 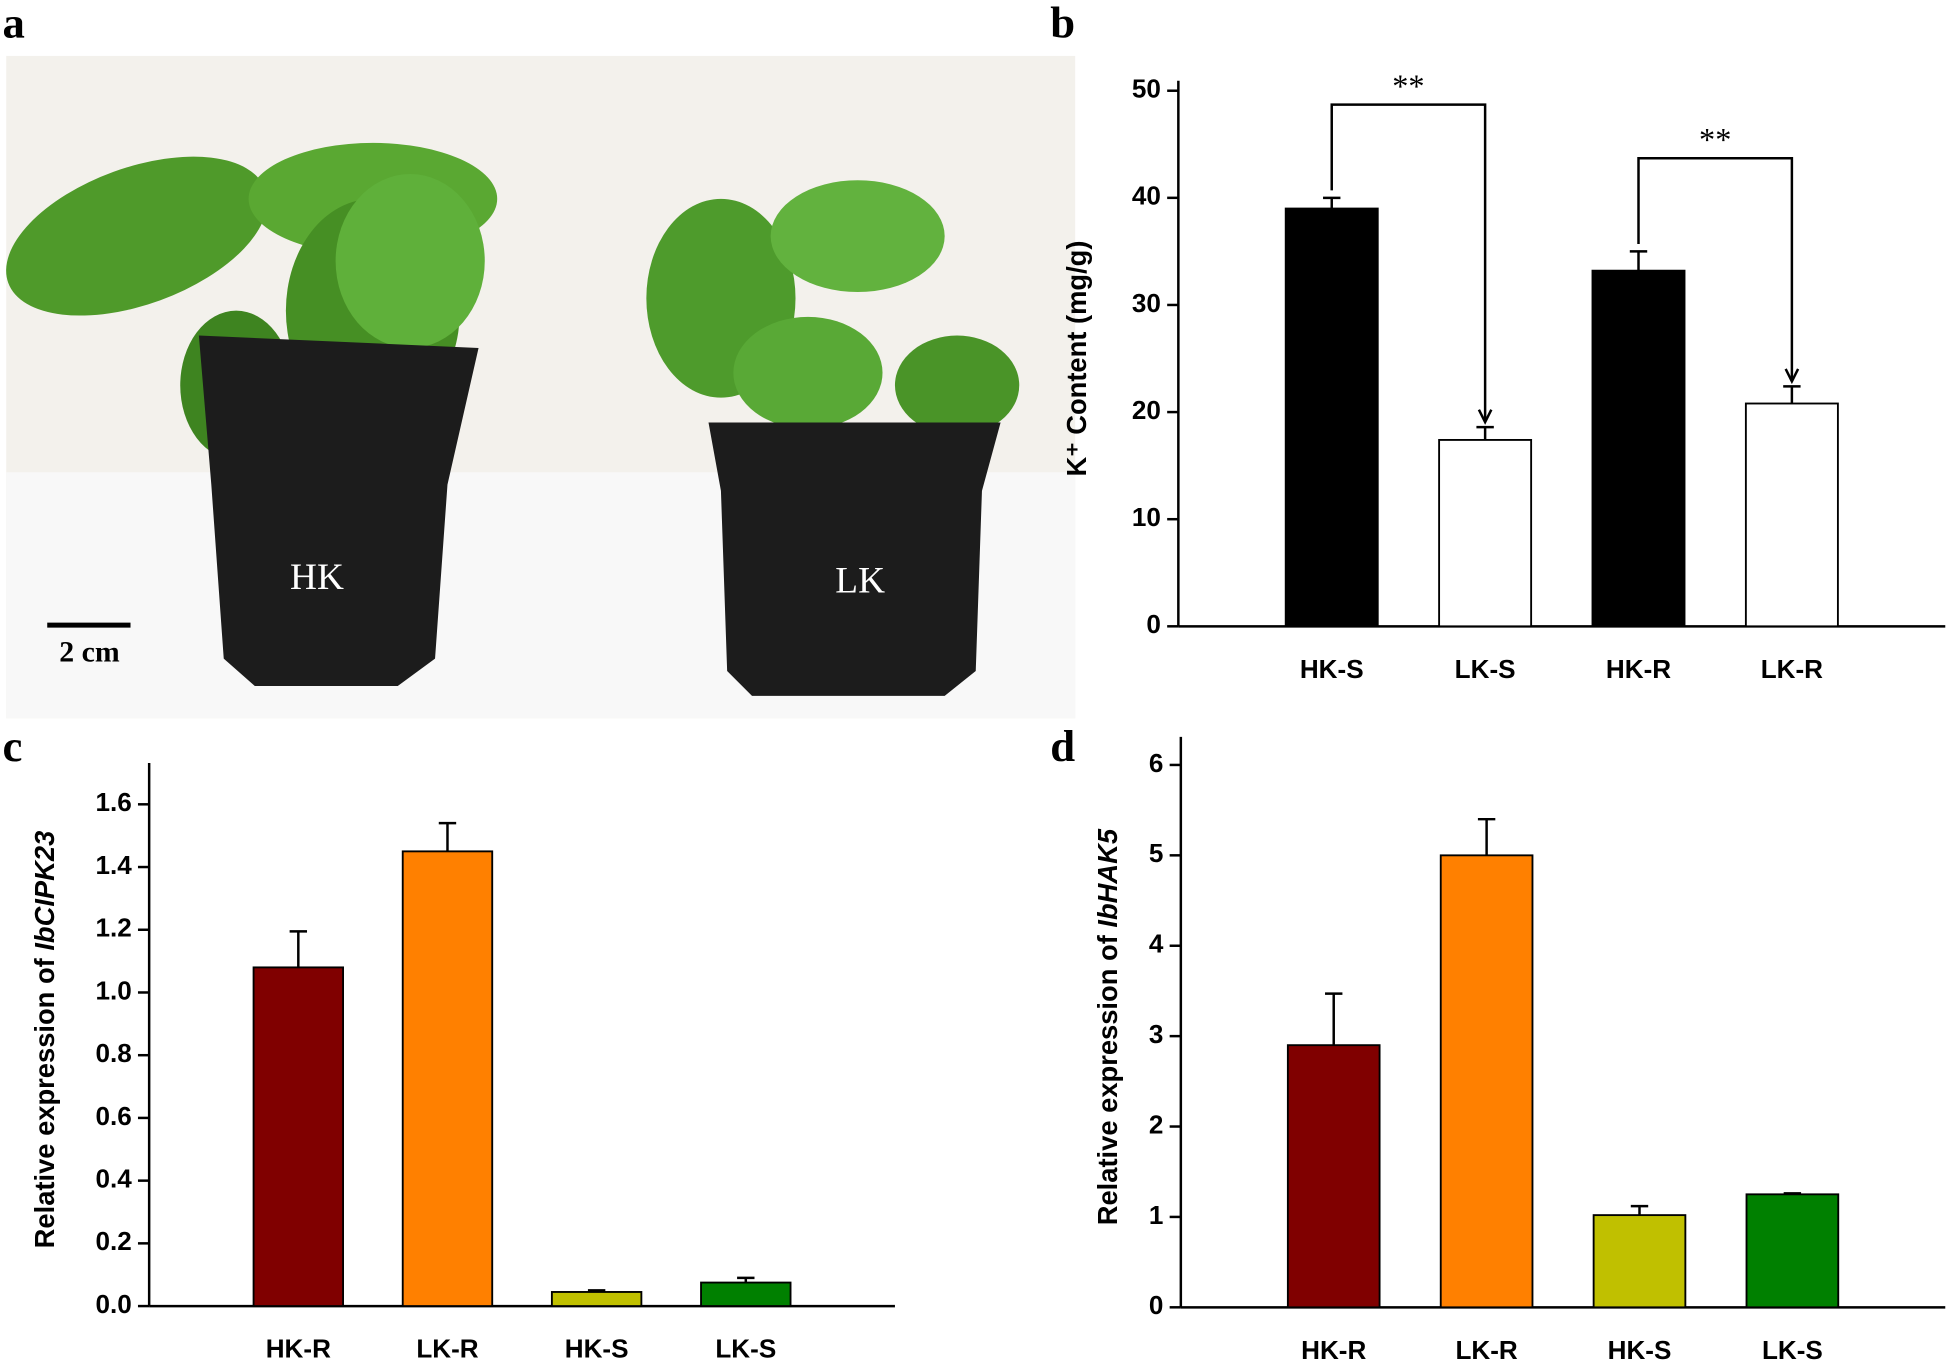 I want to click on y-tick-label: 0.2, so click(x=113, y=1241).